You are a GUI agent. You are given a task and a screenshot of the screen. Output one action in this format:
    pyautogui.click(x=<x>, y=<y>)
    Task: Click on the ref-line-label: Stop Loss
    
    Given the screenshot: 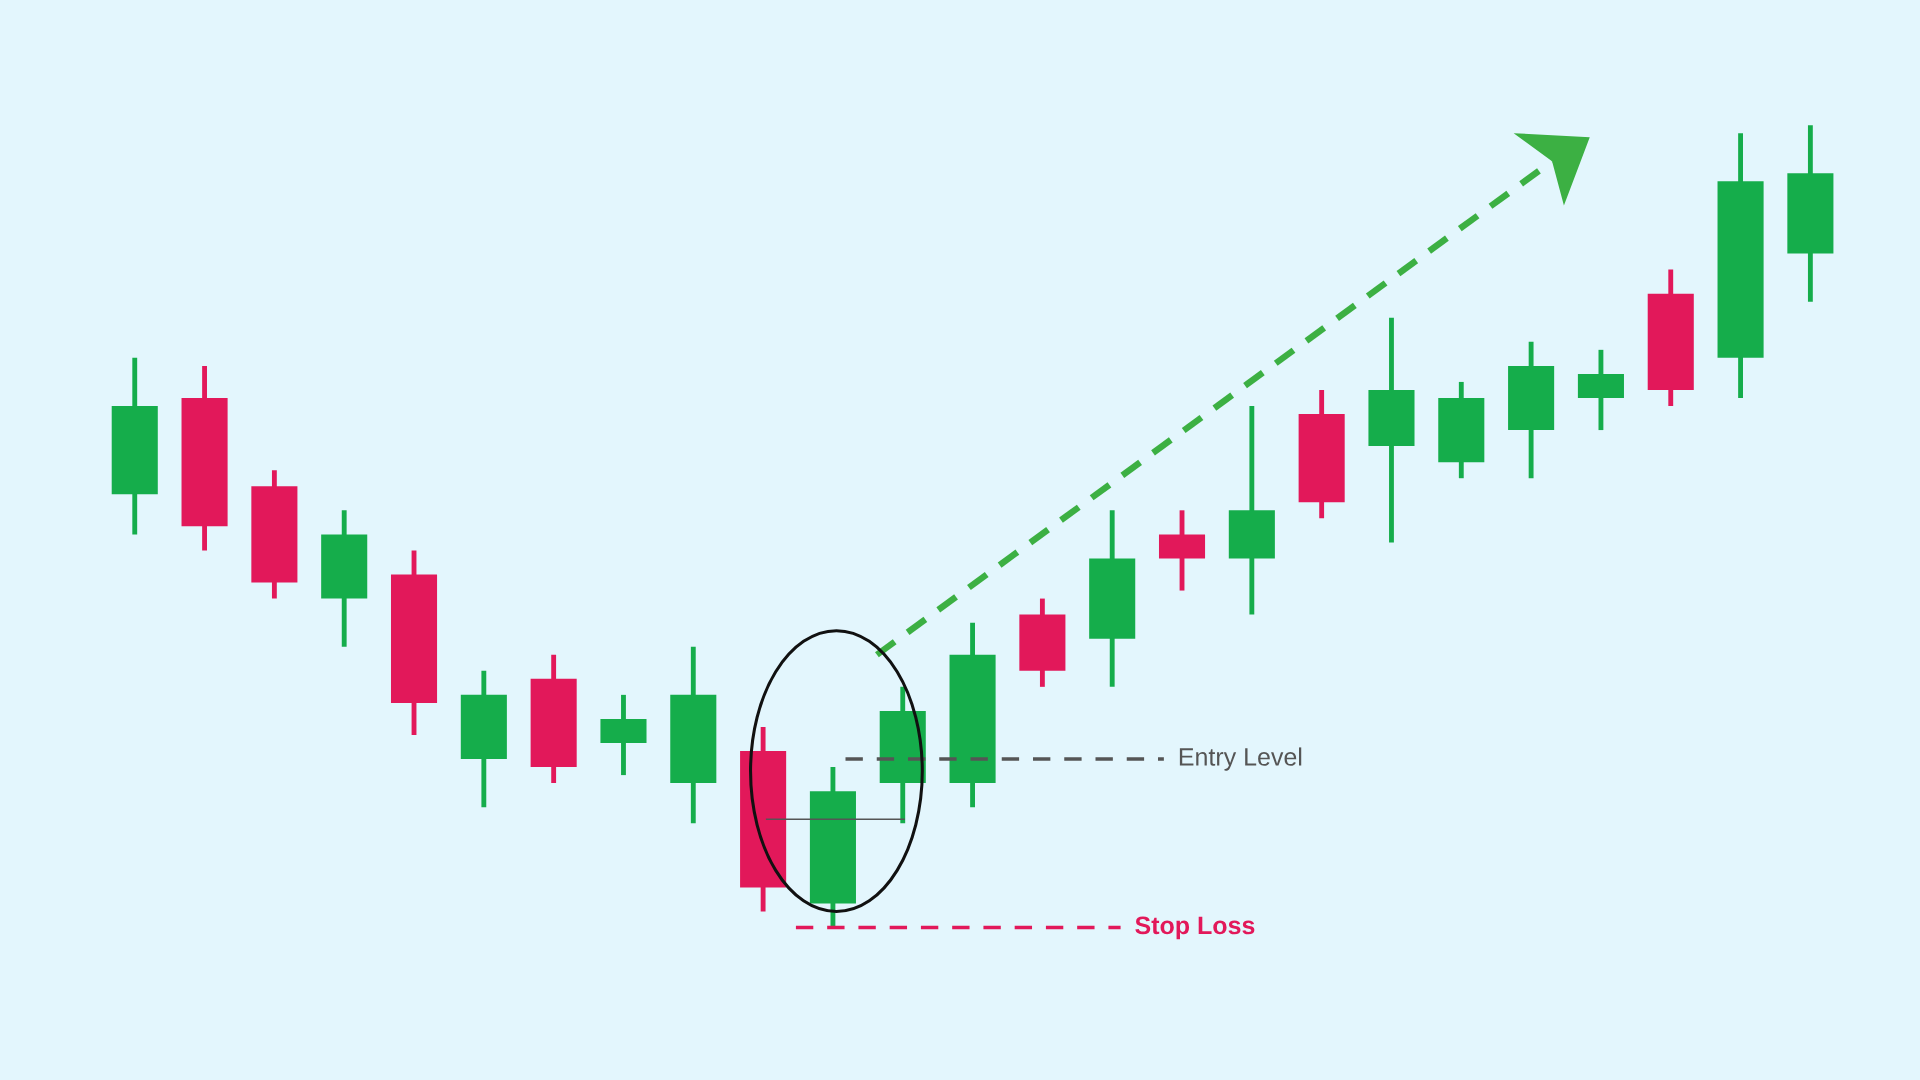 What is the action you would take?
    pyautogui.click(x=1195, y=928)
    